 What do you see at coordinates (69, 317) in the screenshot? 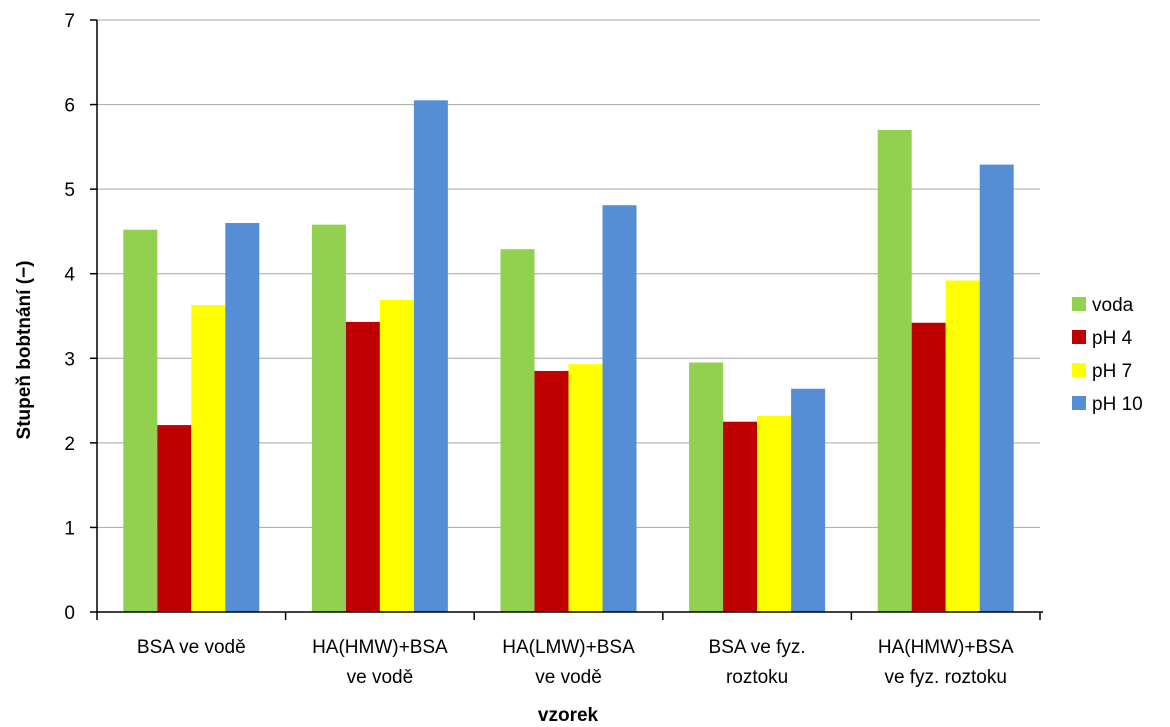
I see `y-tick-labels: 0 1 2 3 4 5 6 7` at bounding box center [69, 317].